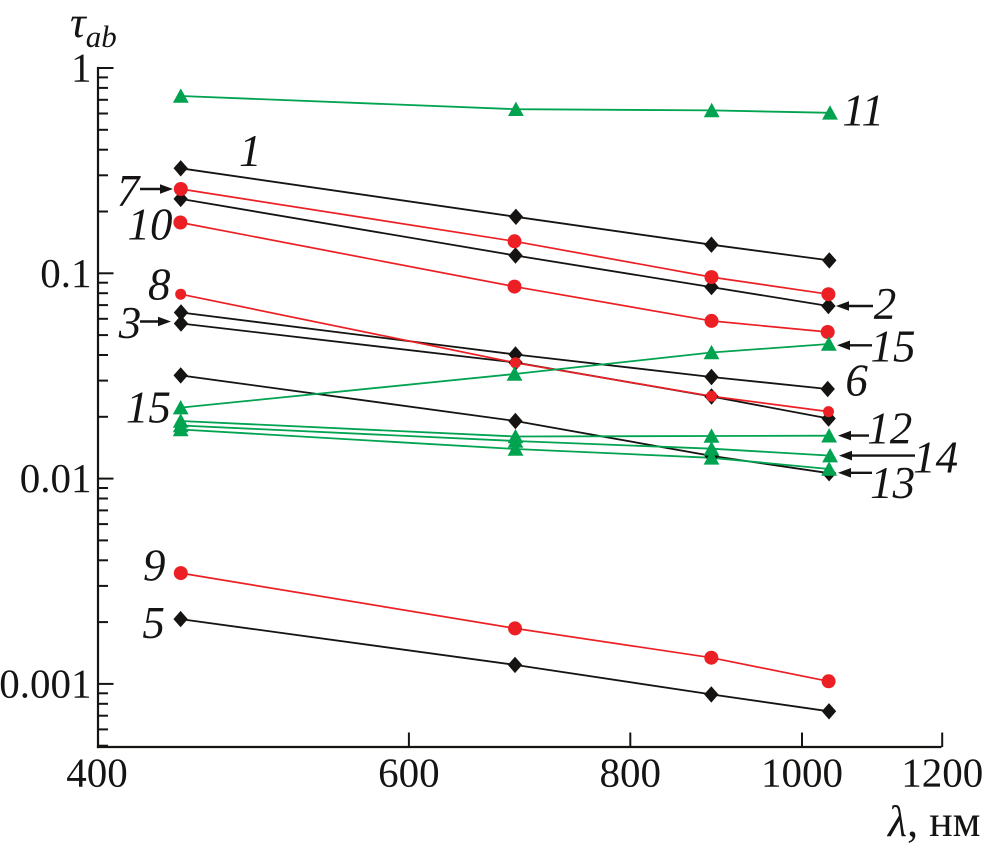 The width and height of the screenshot is (982, 848). Describe the element at coordinates (802, 773) in the screenshot. I see `svg-text: 1000` at that location.